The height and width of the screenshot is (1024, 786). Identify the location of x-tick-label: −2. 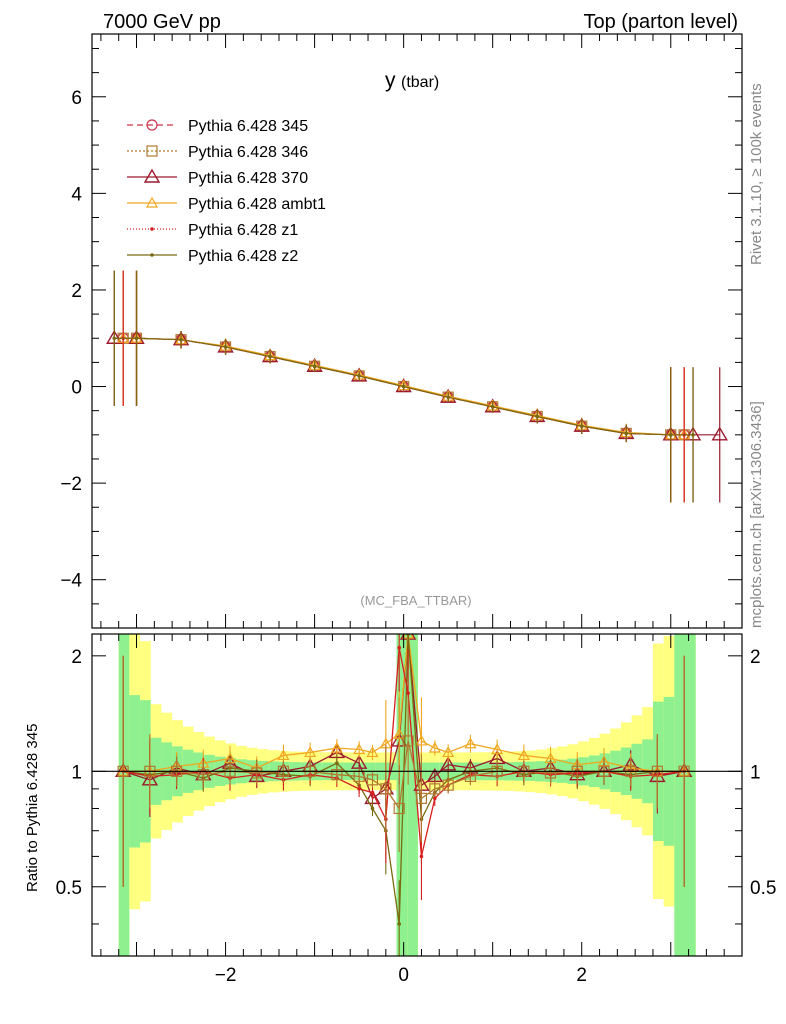
(226, 975).